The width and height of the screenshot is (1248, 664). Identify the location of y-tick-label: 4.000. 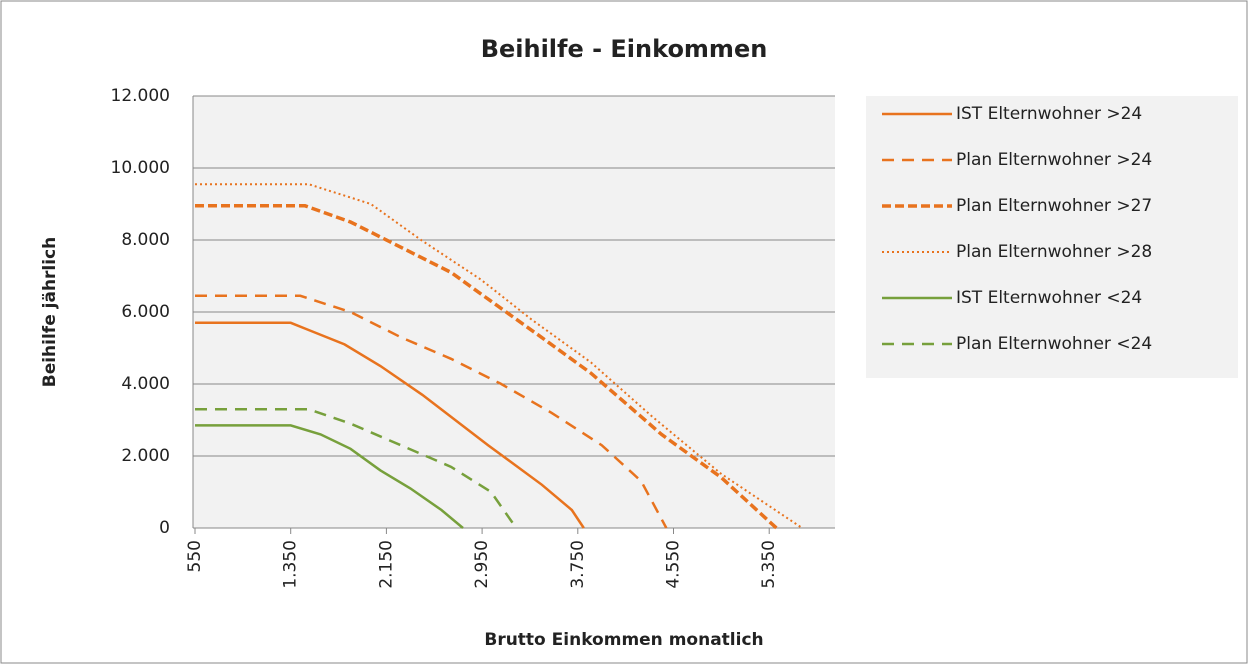
(145, 384).